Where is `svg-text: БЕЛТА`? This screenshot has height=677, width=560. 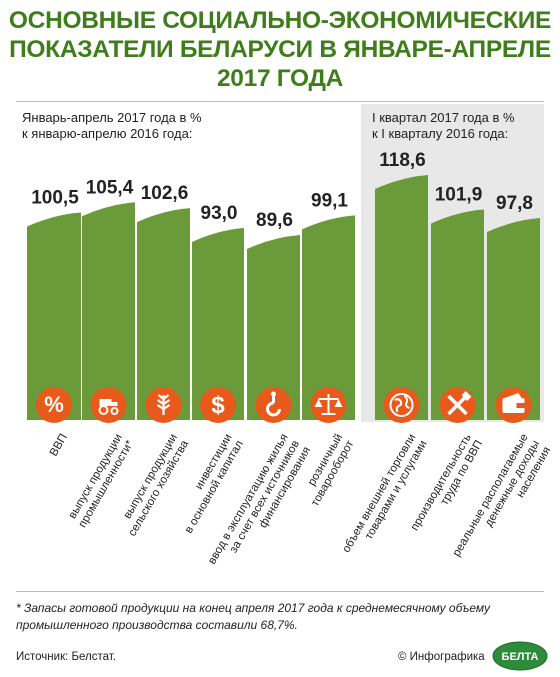 svg-text: БЕЛТА is located at coordinates (520, 657).